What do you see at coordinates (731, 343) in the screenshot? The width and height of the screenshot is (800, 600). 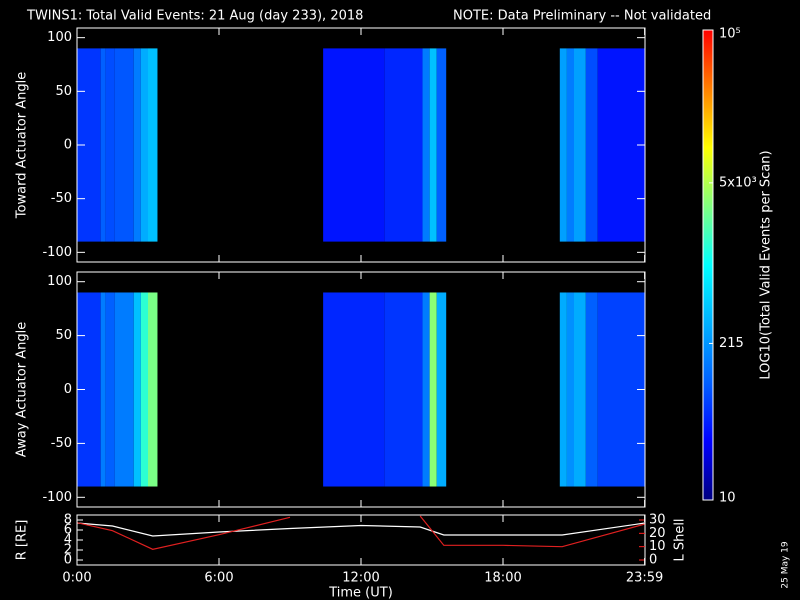 I see `colorbar-tick-label: 215` at bounding box center [731, 343].